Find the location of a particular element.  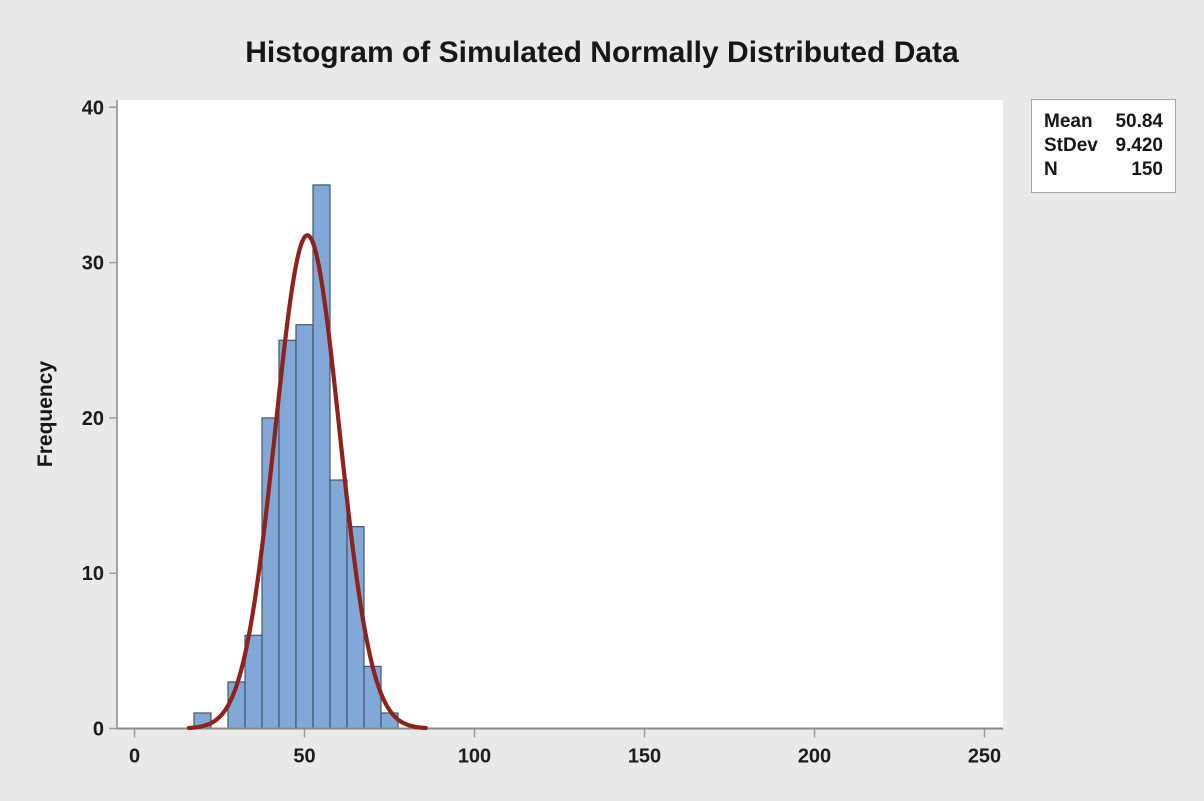

x-tick-label: 100 is located at coordinates (474, 757).